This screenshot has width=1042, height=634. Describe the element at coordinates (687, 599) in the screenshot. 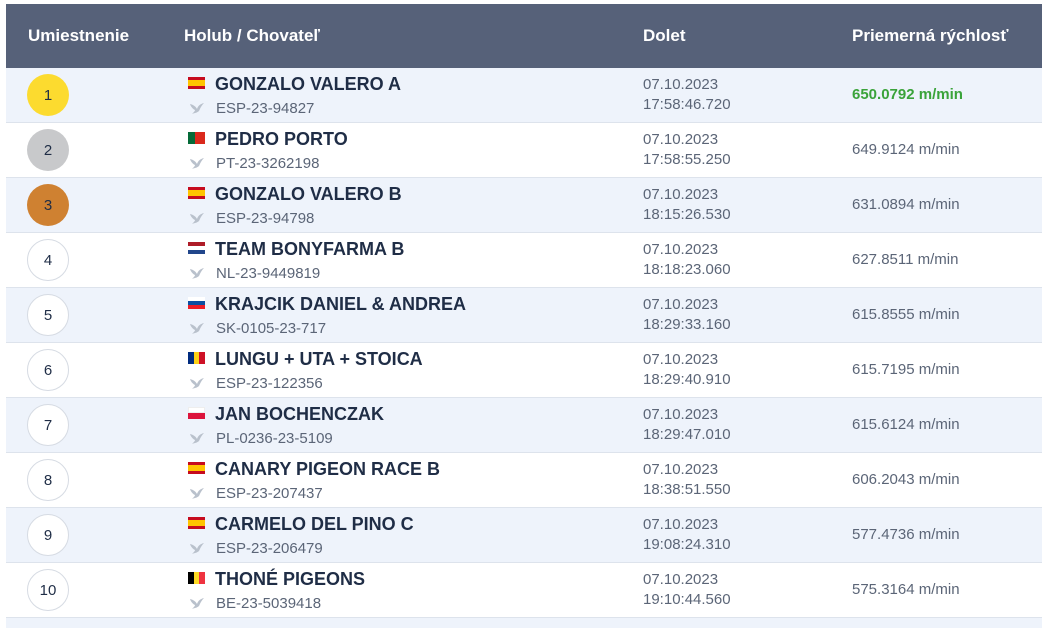

I see `arrival-time: 19:10:44.560` at that location.